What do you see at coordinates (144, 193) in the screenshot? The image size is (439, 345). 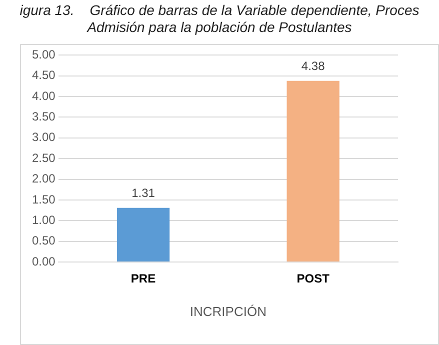 I see `data-label: 1.31` at bounding box center [144, 193].